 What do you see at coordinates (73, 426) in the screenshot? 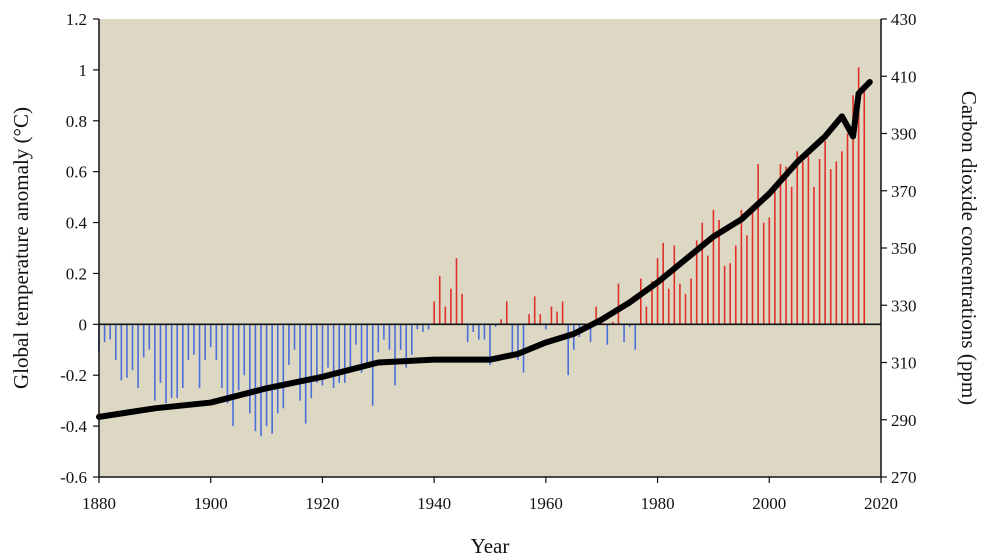
I see `y-tick-label: -0.4` at bounding box center [73, 426].